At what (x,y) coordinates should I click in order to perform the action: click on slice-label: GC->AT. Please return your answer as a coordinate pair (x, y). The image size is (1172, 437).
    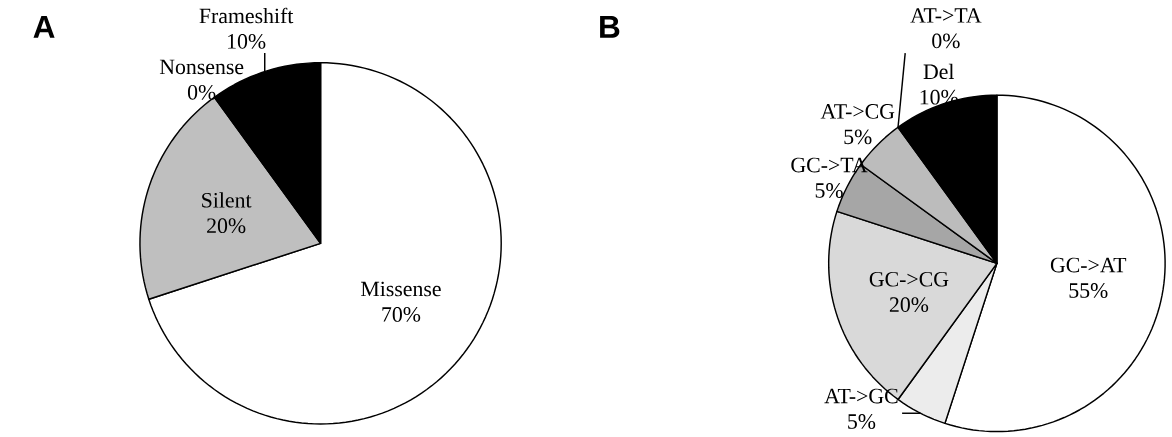
    Looking at the image, I should click on (1088, 265).